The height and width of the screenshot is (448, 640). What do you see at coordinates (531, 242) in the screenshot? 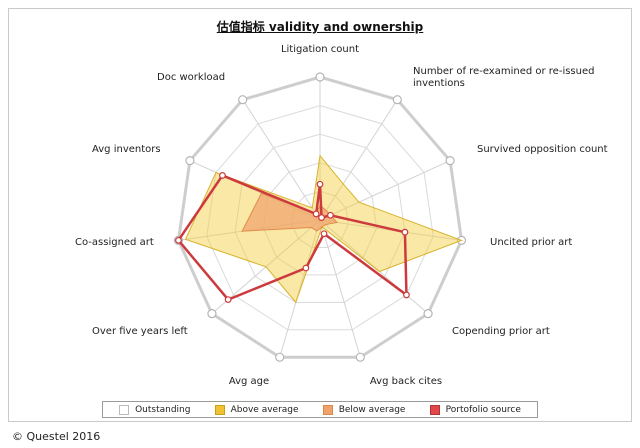
I see `axis-label-uncited-prior-art: Uncited prior art` at bounding box center [531, 242].